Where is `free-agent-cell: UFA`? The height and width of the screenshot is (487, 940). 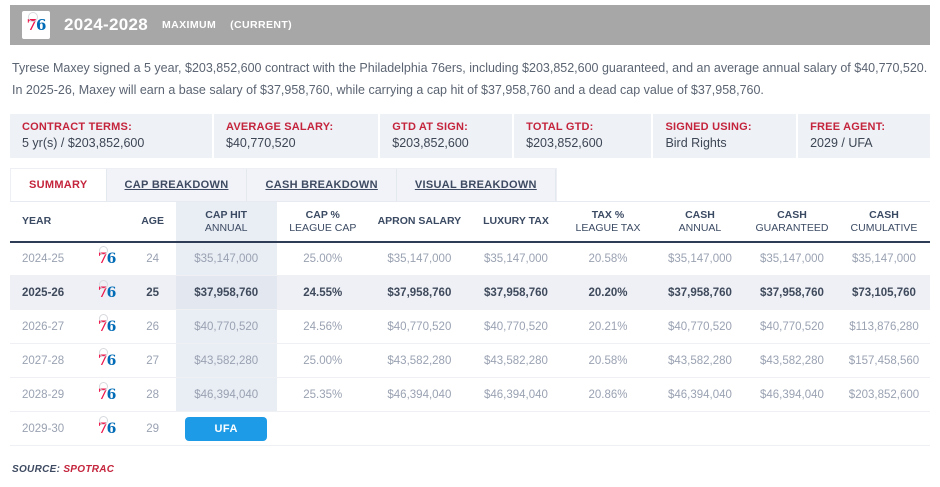
free-agent-cell: UFA is located at coordinates (226, 429).